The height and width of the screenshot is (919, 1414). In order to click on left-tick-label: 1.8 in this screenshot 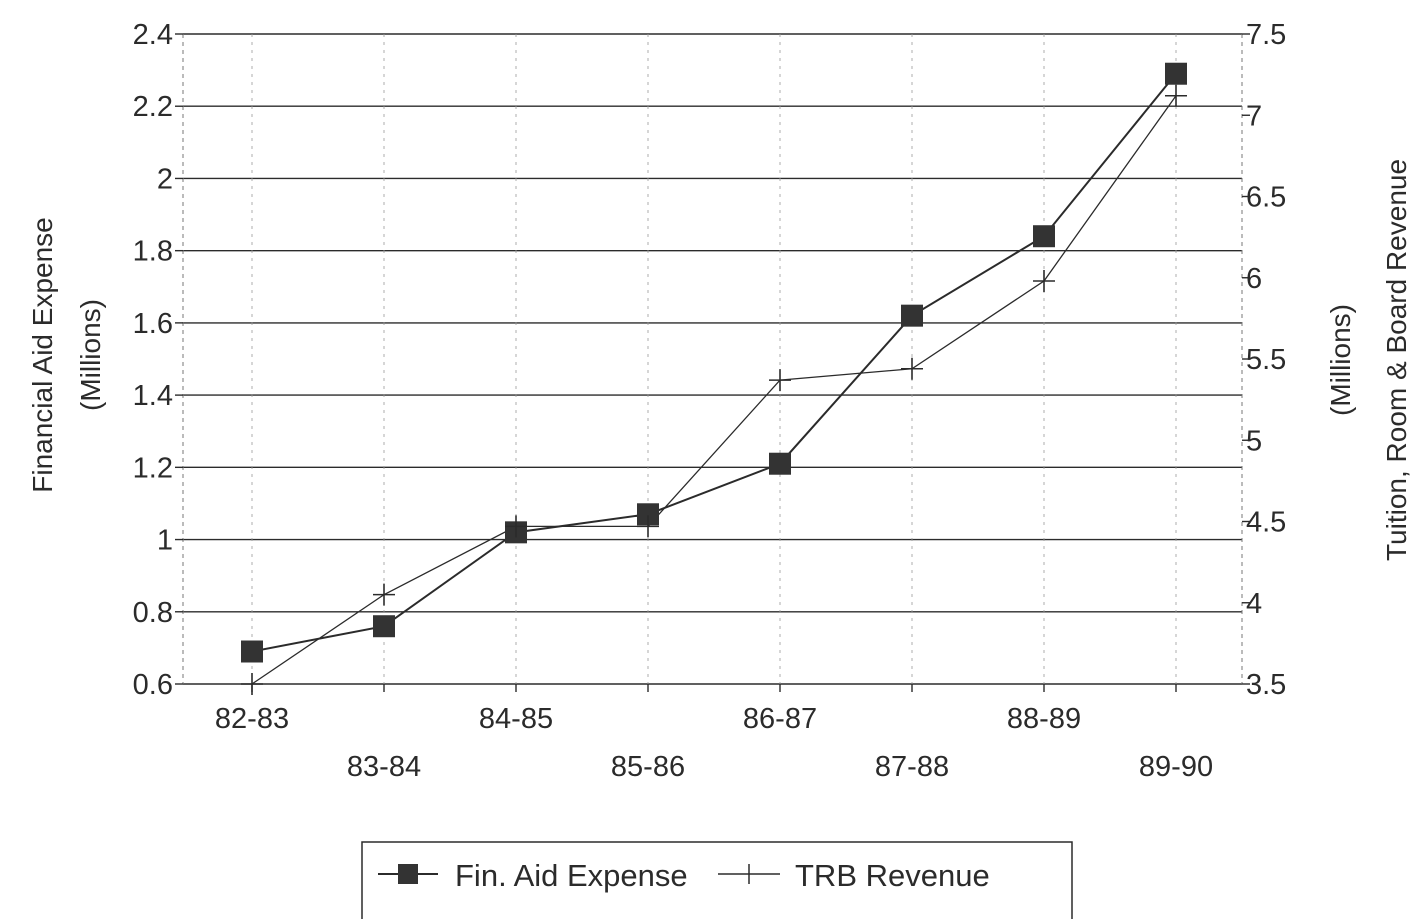, I will do `click(153, 252)`.